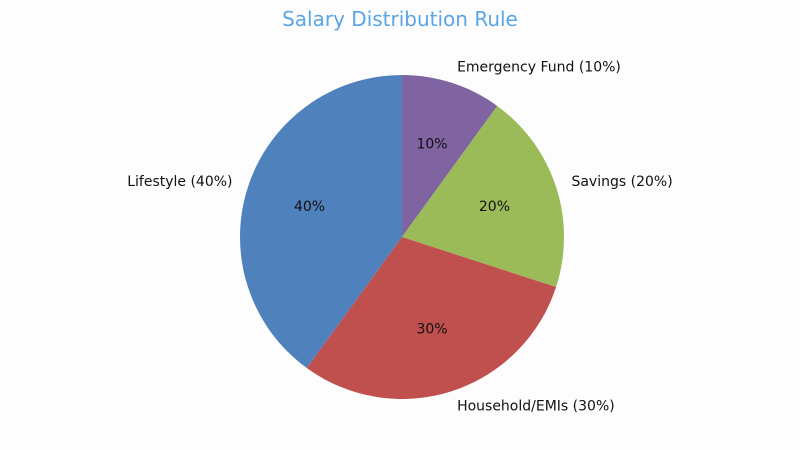 This screenshot has width=800, height=450. I want to click on pie-percent-label-3: 40%, so click(309, 207).